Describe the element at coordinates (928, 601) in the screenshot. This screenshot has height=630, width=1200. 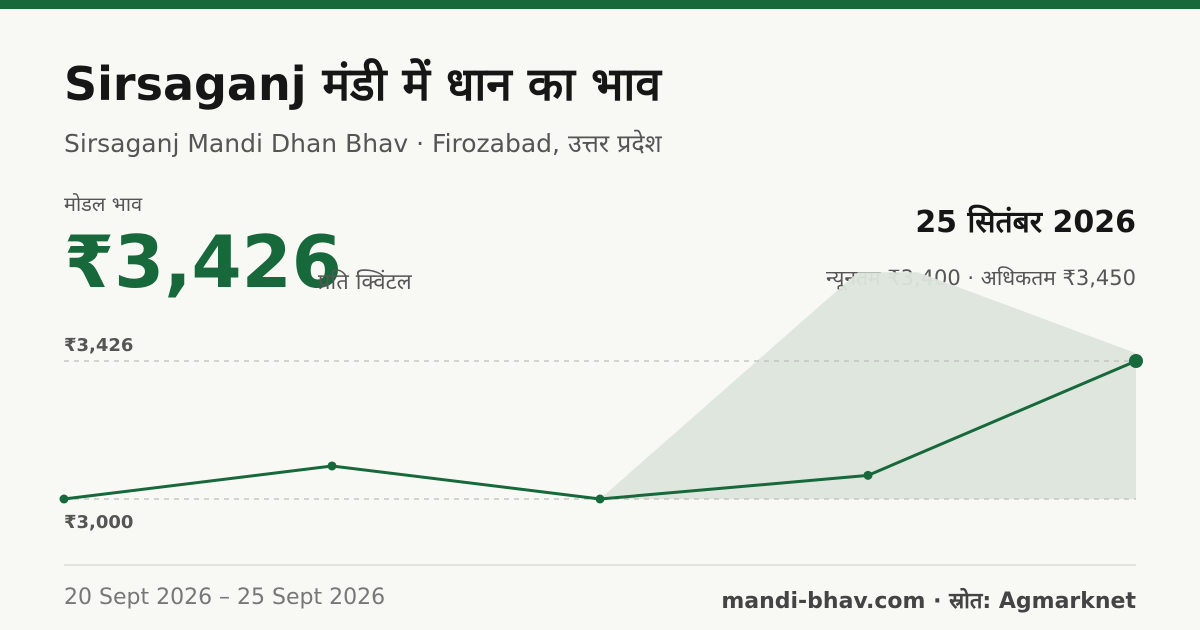
I see `footer-source: mandi-bhav.com · स्रोत: Agmarknet` at that location.